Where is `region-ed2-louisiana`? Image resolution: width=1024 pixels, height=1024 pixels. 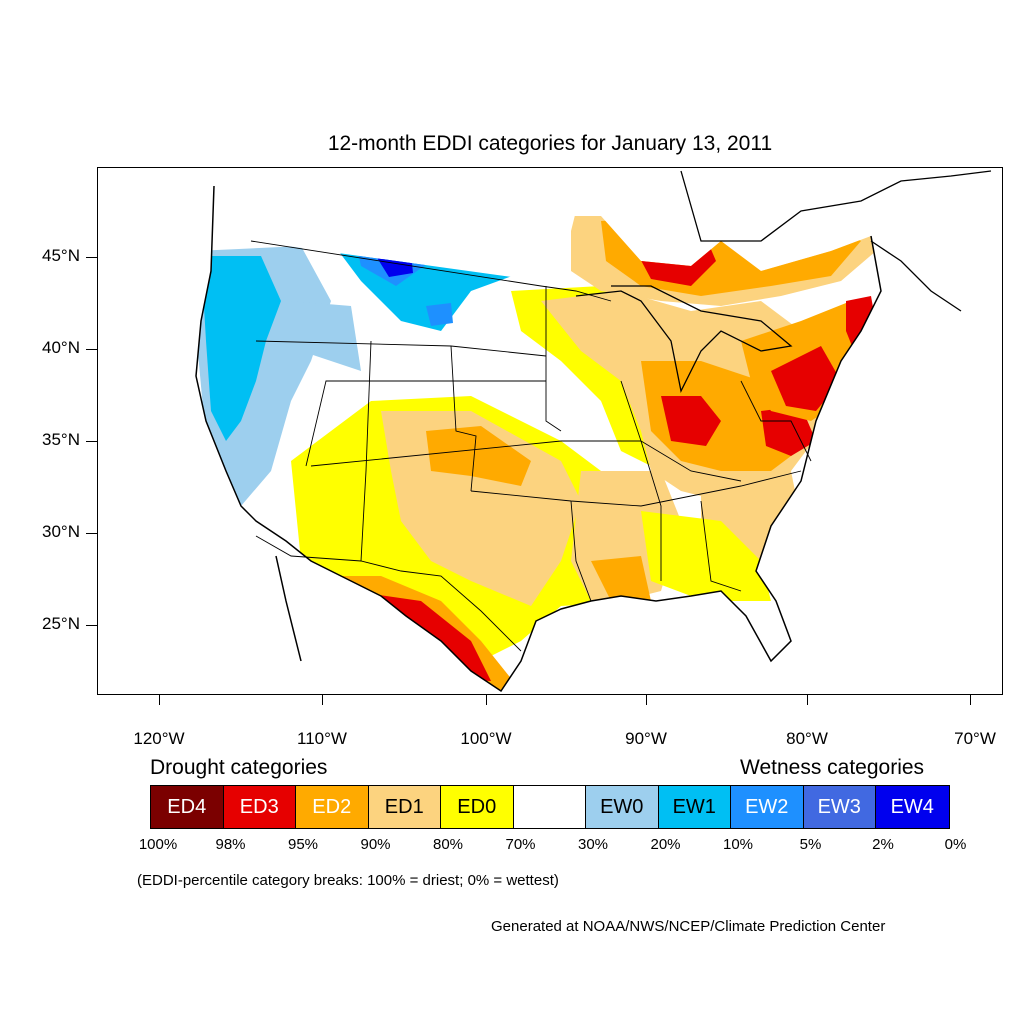
region-ed2-louisiana is located at coordinates (621, 578).